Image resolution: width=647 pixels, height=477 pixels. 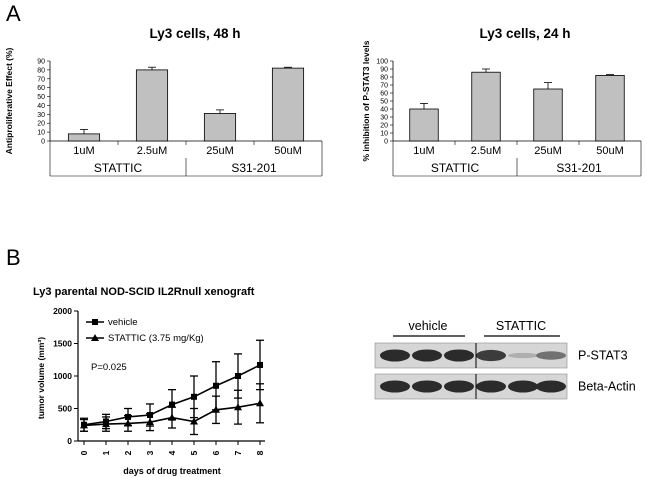 I want to click on legend-marker-triangle, so click(x=95, y=337).